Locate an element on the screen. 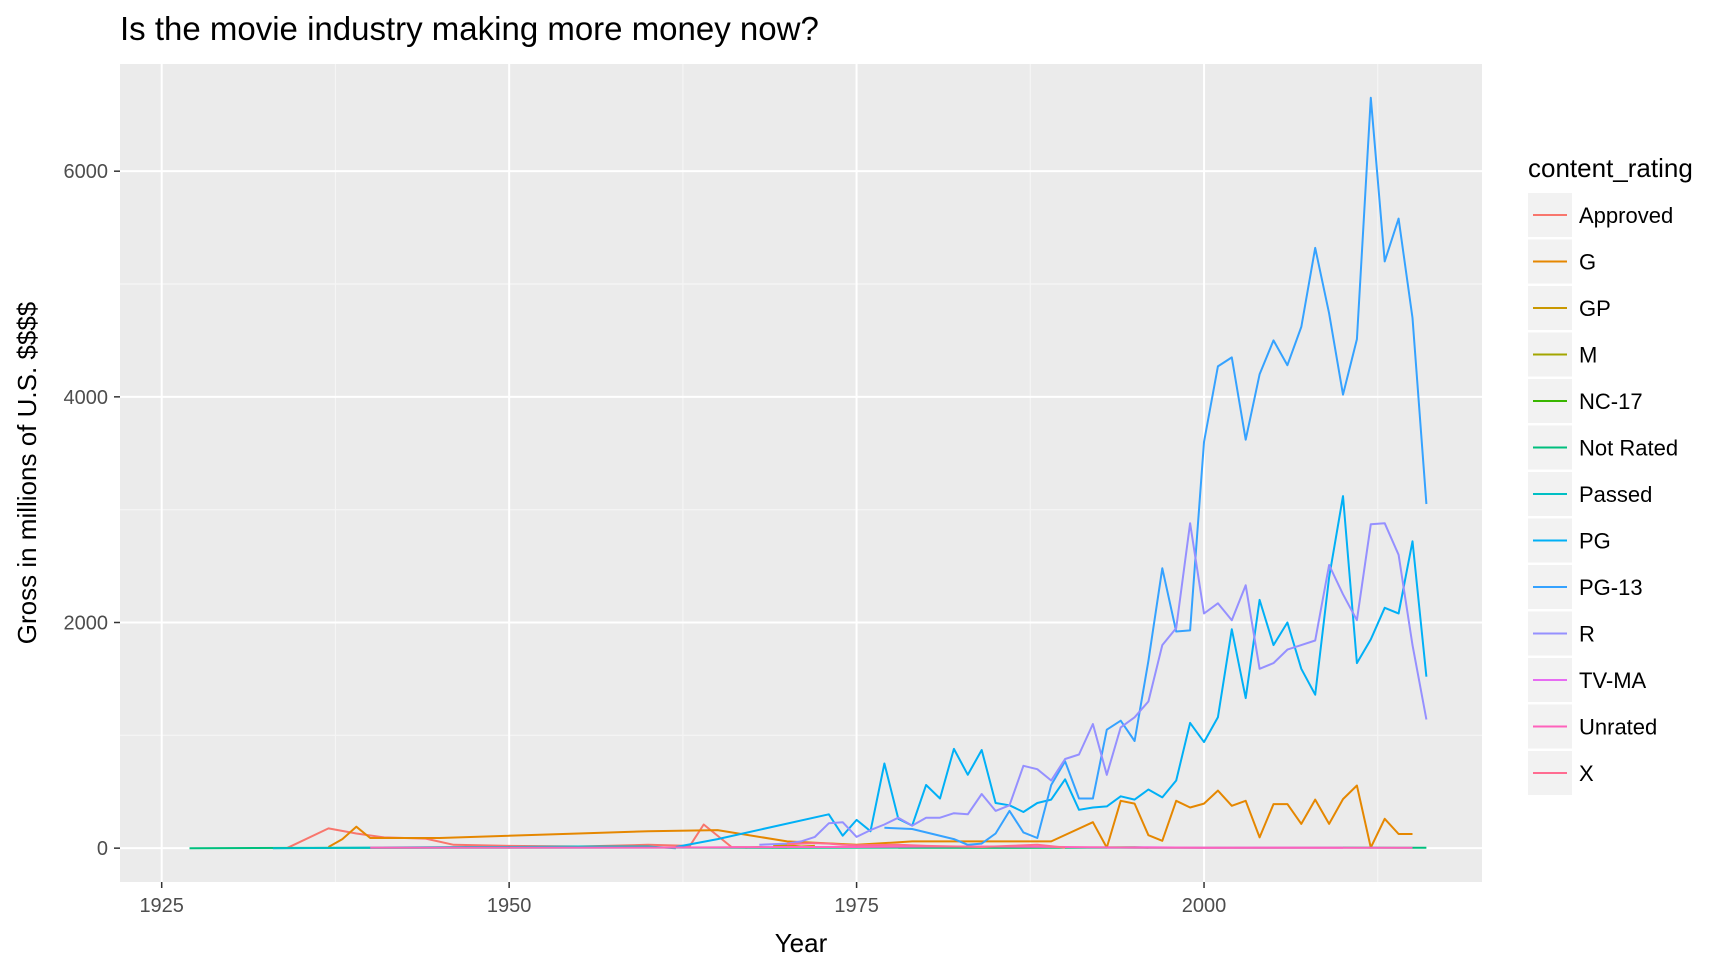 Image resolution: width=1728 pixels, height=960 pixels. series-line-g is located at coordinates (870, 816).